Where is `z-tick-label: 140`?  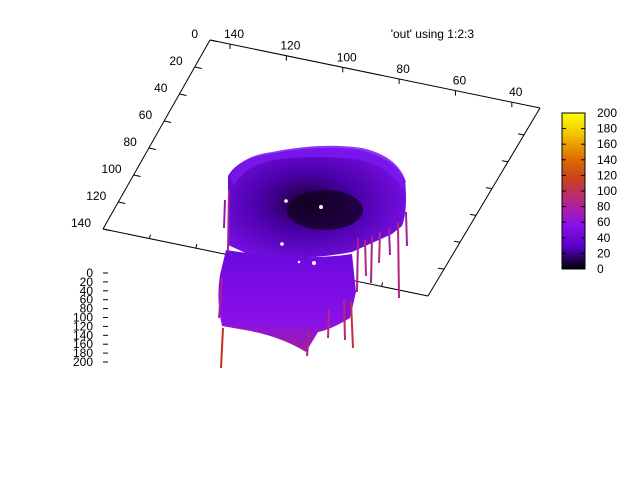 z-tick-label: 140 is located at coordinates (83, 335).